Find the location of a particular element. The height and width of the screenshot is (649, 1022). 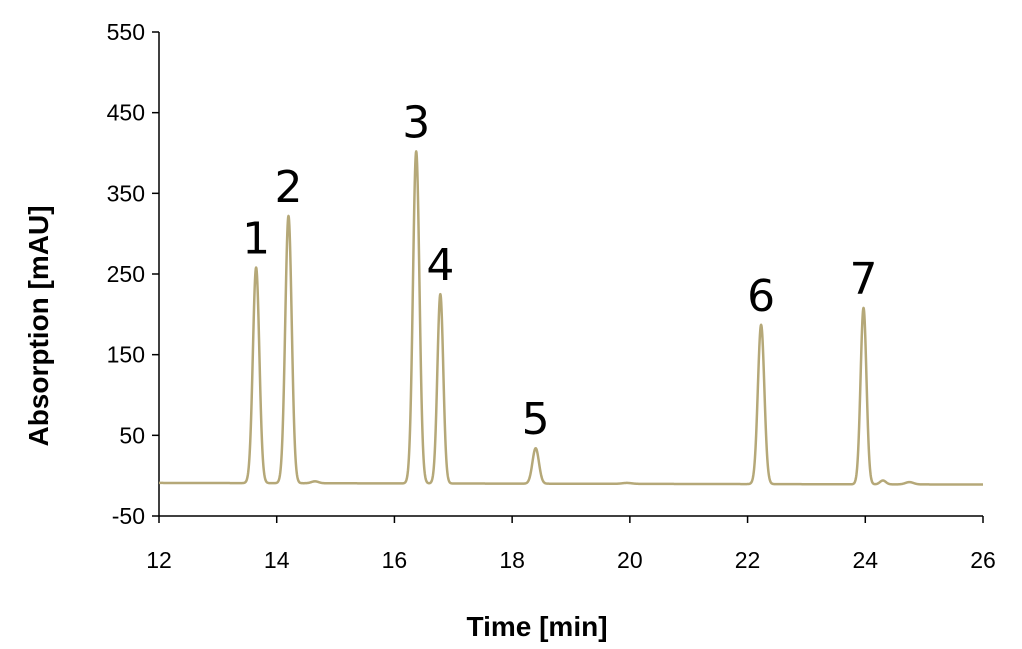

y-tick-label: 550 is located at coordinates (126, 32).